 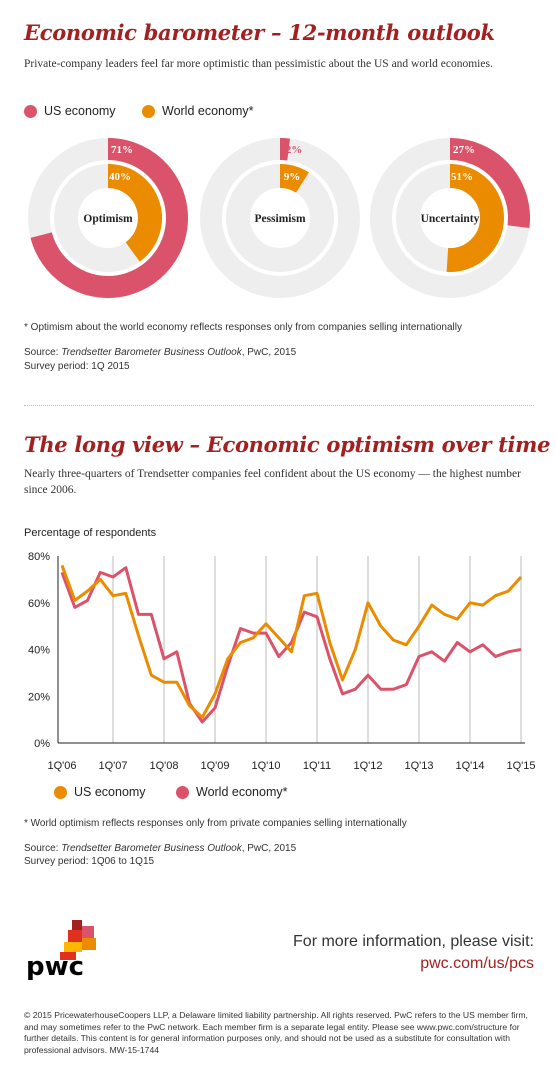 I want to click on legend-dot-us, so click(x=30, y=111).